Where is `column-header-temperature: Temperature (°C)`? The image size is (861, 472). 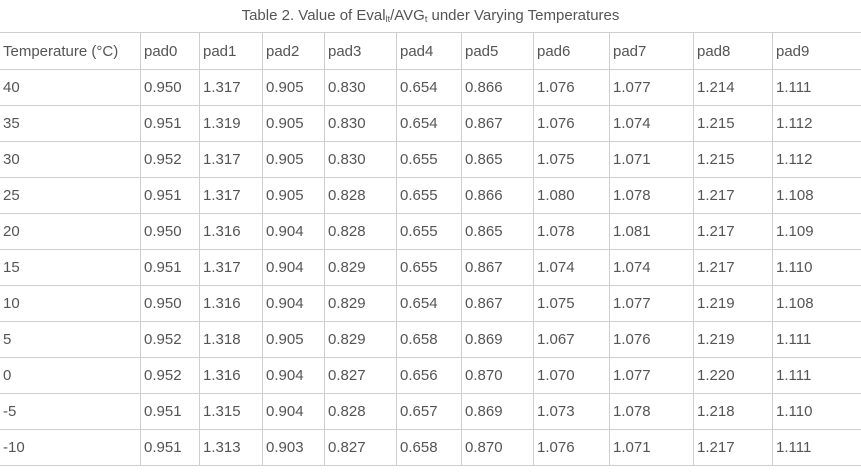
column-header-temperature: Temperature (°C) is located at coordinates (70, 51).